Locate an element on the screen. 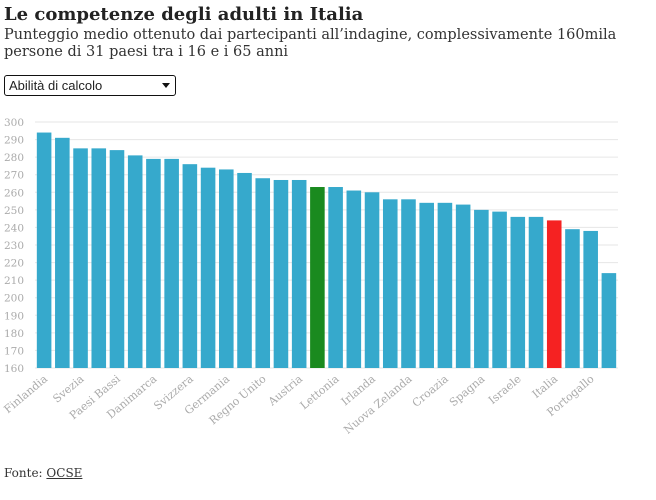  y-tick-label: 160 is located at coordinates (14, 369).